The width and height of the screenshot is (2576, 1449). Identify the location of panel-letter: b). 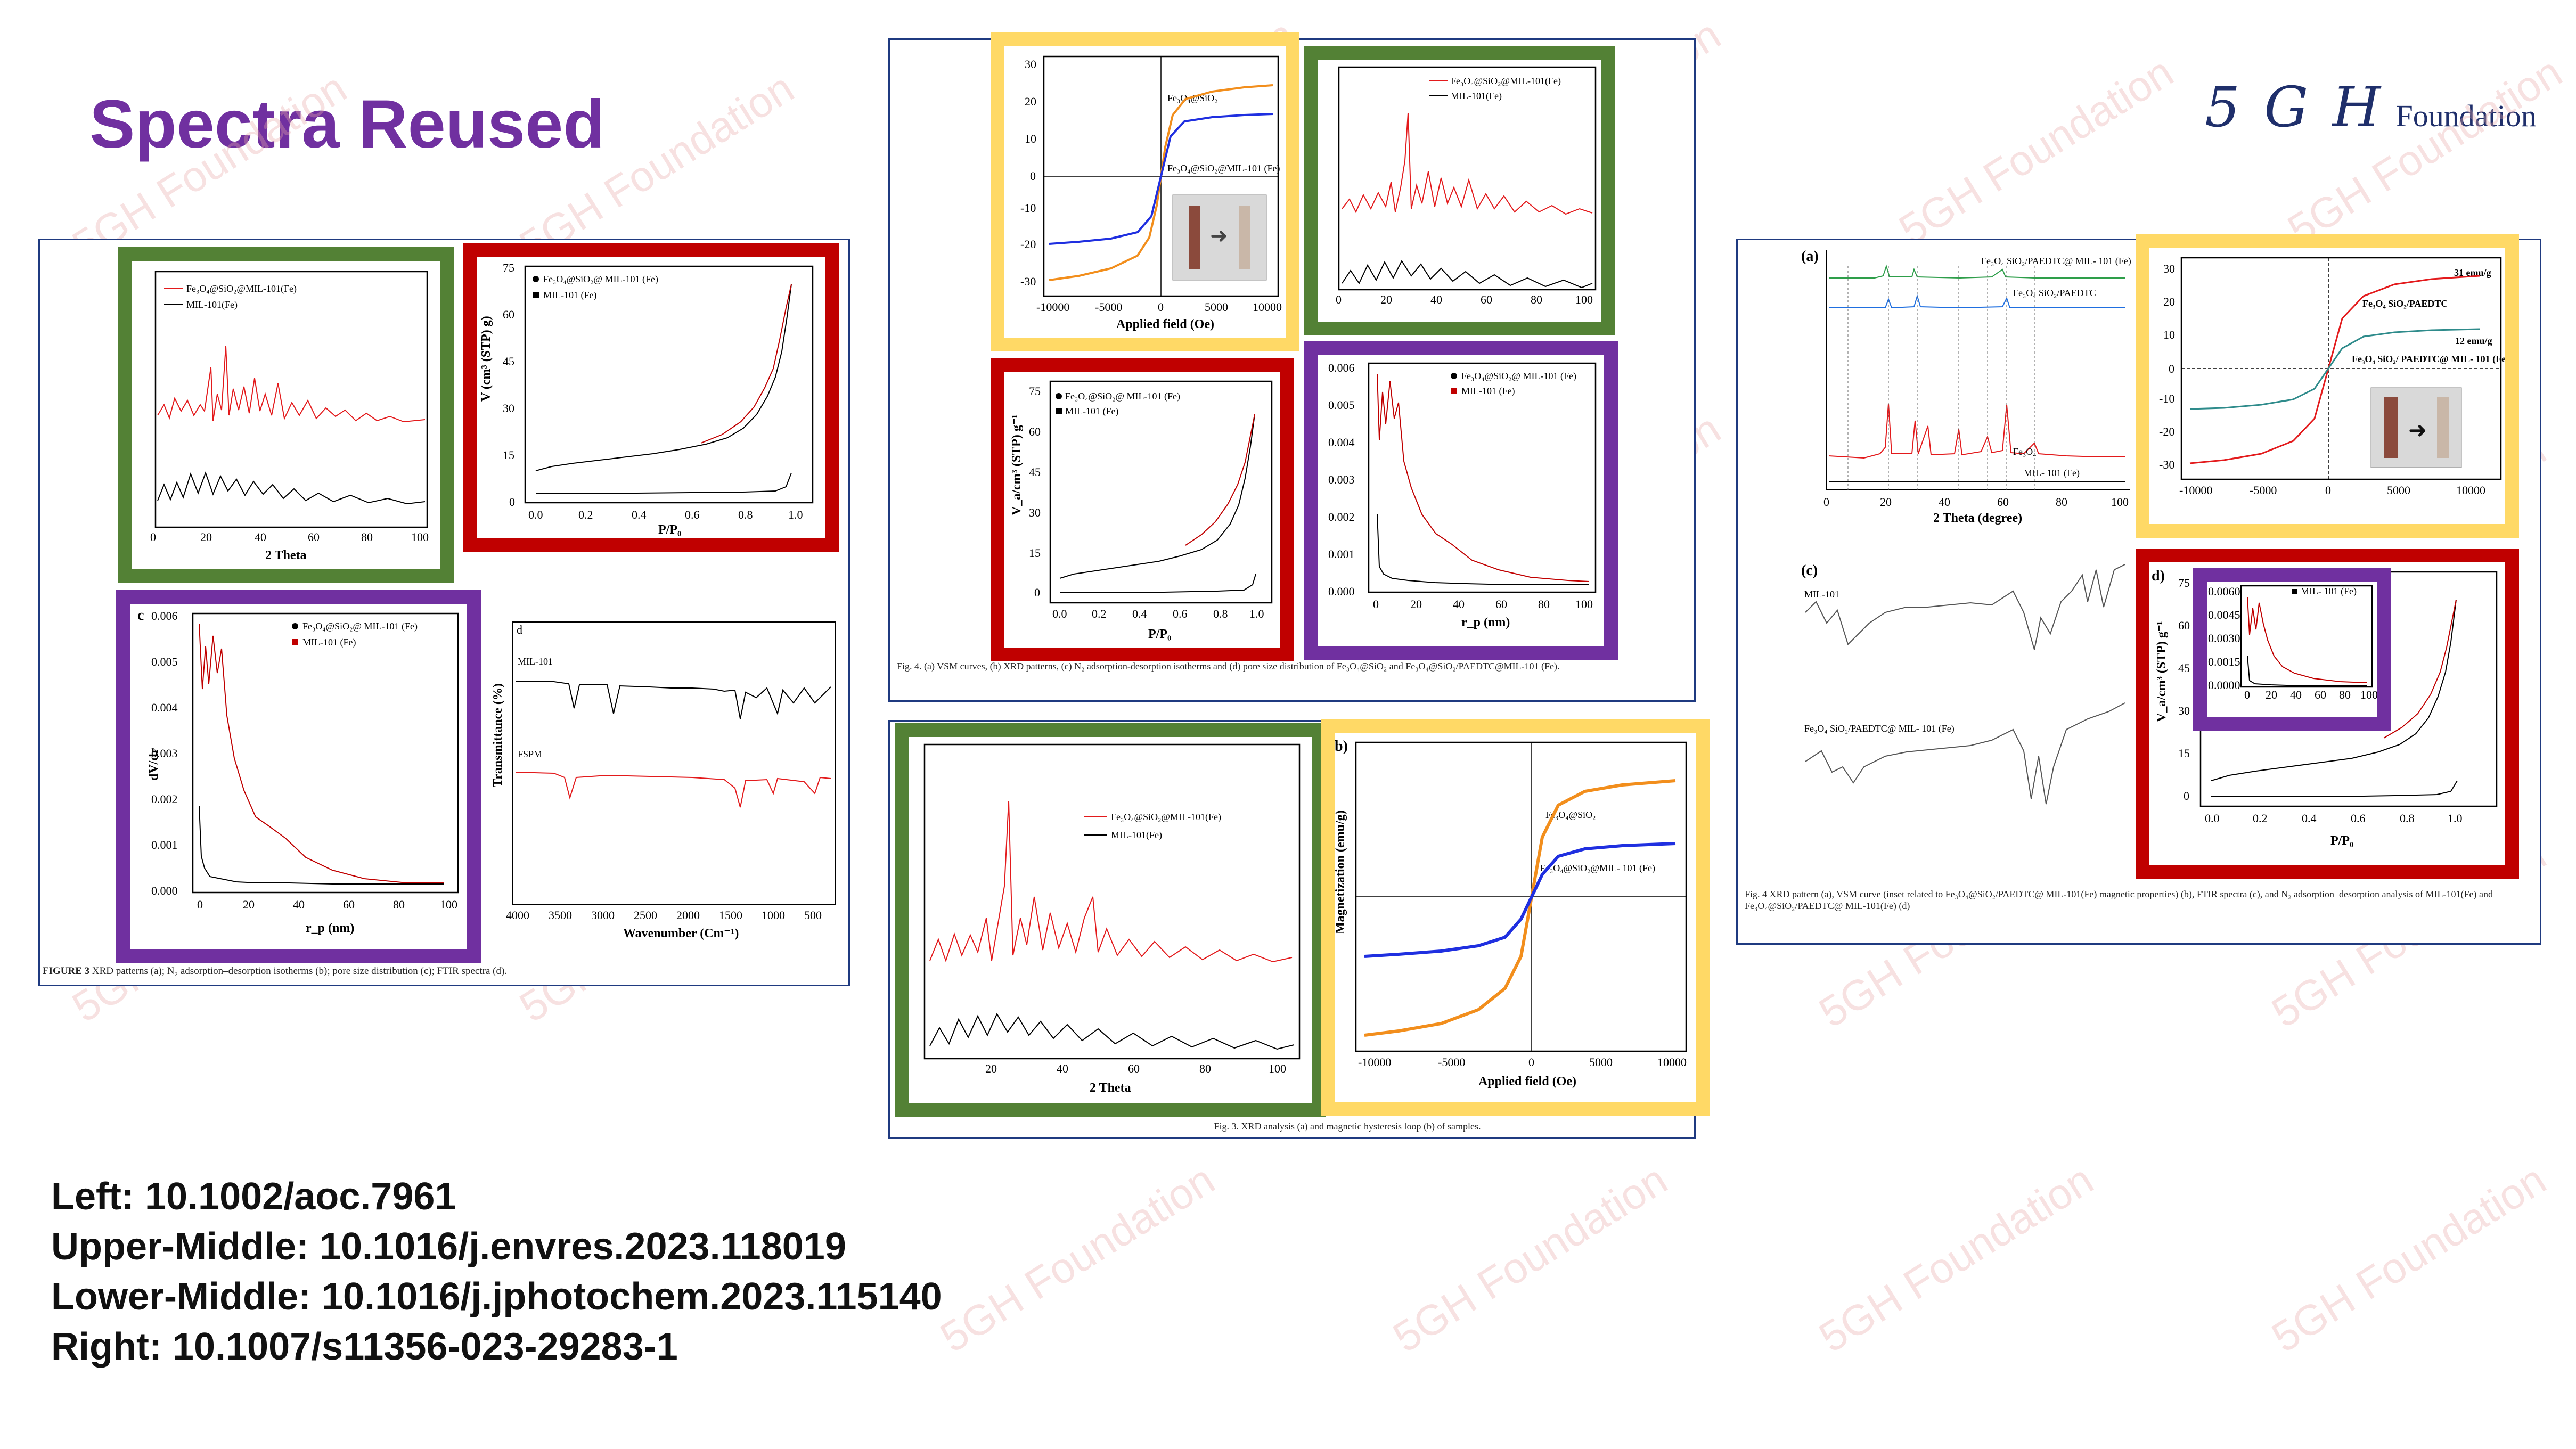
(1341, 746).